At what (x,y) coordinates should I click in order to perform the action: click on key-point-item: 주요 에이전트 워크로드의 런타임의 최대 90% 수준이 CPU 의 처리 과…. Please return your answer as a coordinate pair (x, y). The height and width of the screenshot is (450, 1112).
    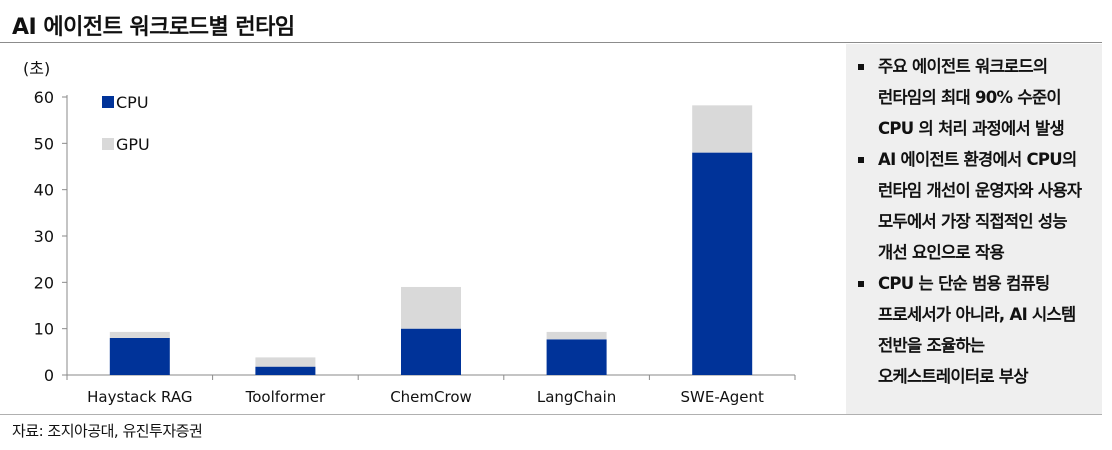
    Looking at the image, I should click on (976, 97).